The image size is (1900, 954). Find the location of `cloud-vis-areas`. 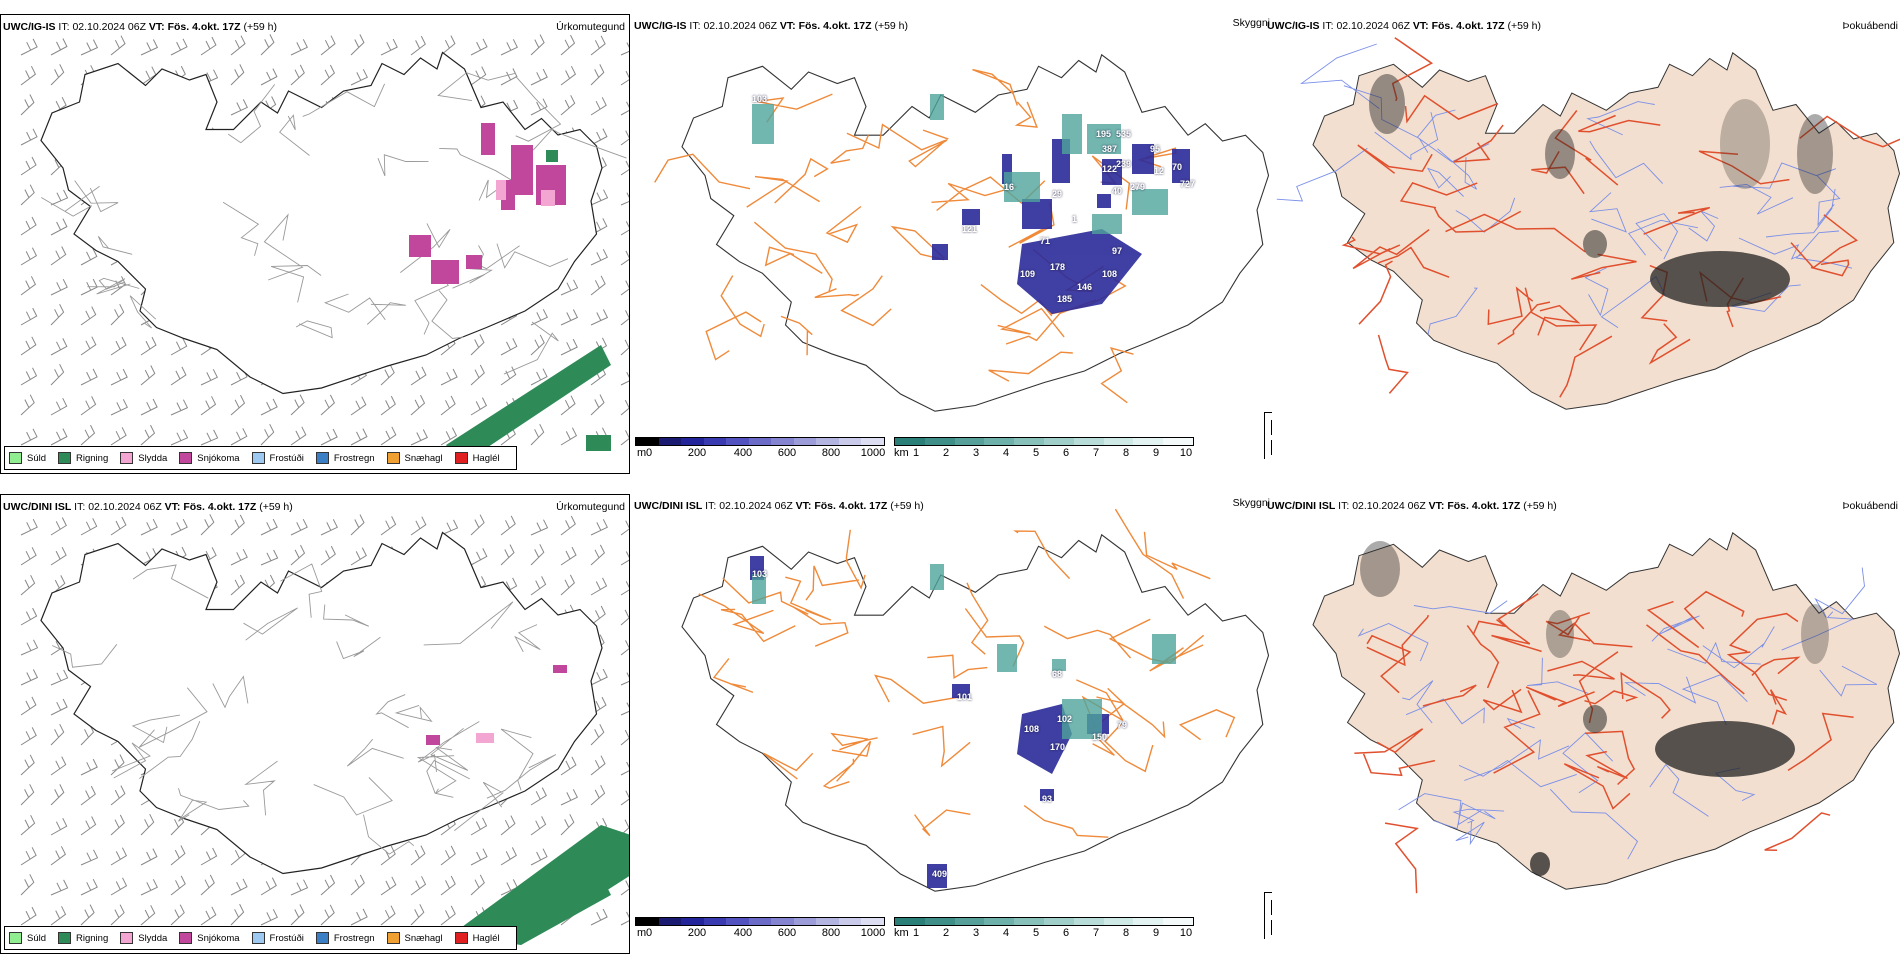

cloud-vis-areas is located at coordinates (964, 651).